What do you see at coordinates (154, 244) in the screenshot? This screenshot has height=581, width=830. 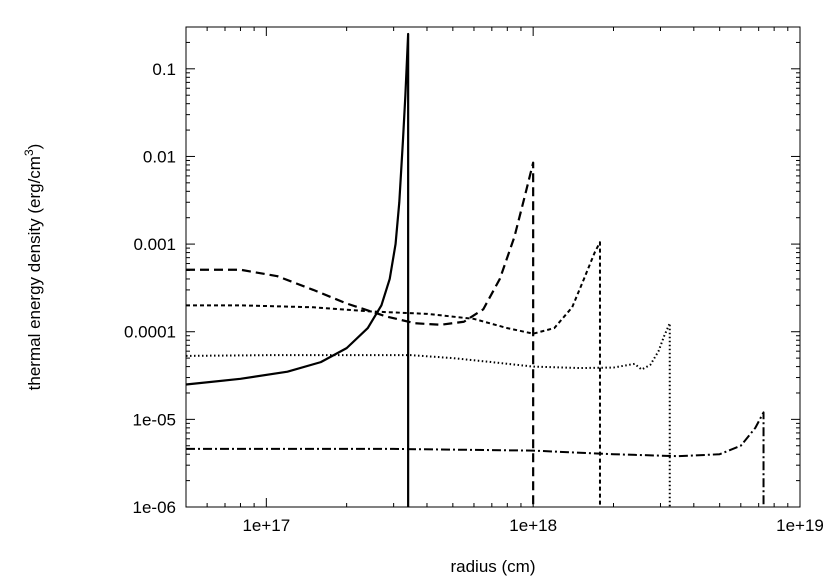 I see `y-tick-label: 0.001` at bounding box center [154, 244].